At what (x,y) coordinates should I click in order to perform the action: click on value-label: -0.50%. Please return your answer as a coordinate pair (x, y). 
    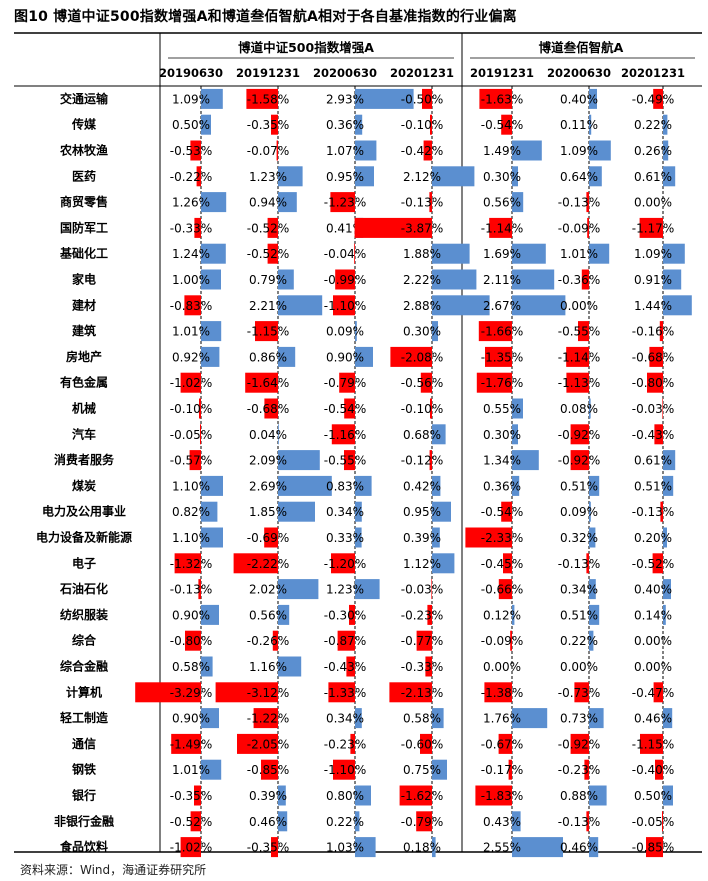
    Looking at the image, I should click on (422, 99).